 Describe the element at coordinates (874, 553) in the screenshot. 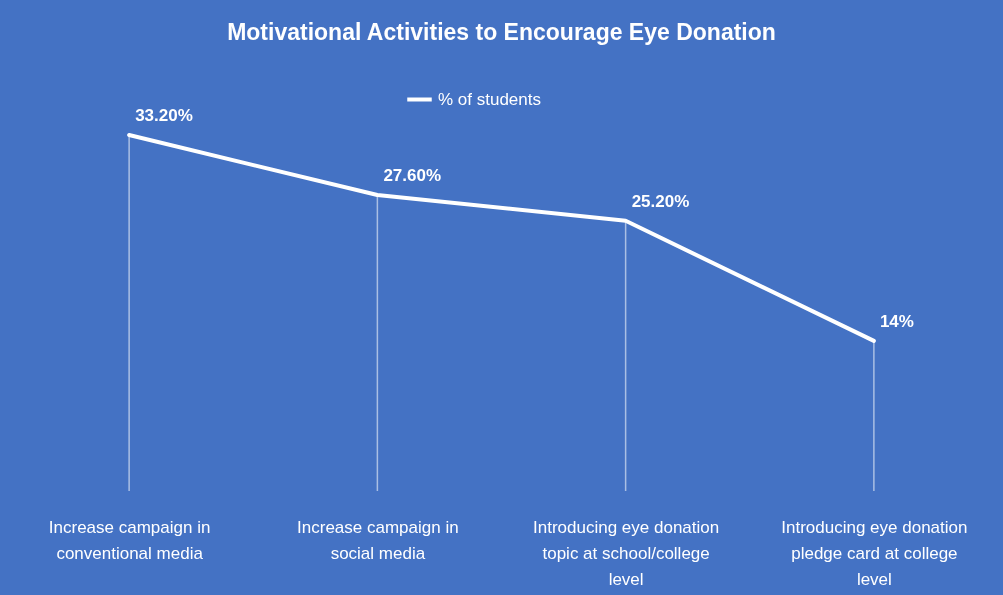

I see `x-tick-label: Introducing eye donation pledge card at college level` at that location.